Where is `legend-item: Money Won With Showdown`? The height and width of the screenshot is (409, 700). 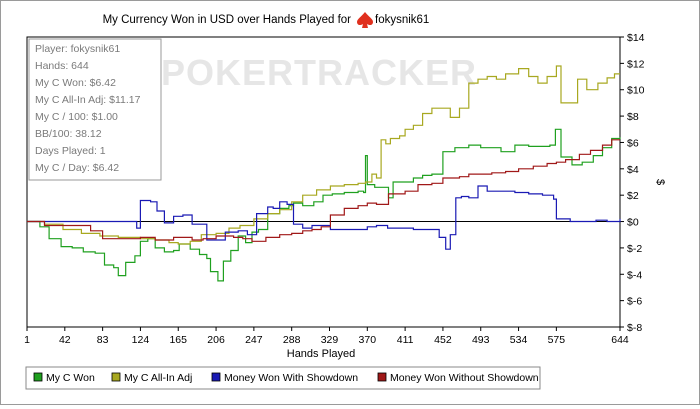 legend-item: Money Won With Showdown is located at coordinates (284, 378).